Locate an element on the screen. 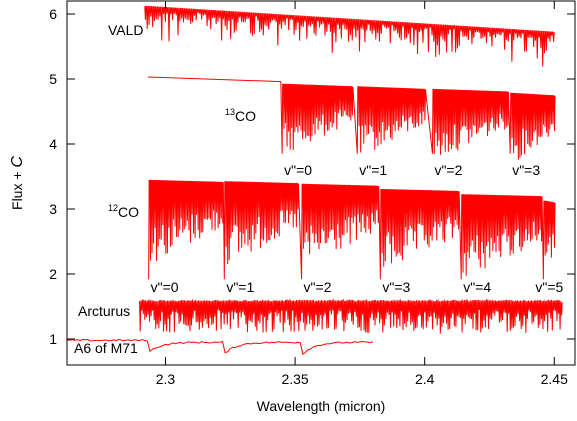 The height and width of the screenshot is (421, 577). y-axis-label: Flux + C is located at coordinates (17, 183).